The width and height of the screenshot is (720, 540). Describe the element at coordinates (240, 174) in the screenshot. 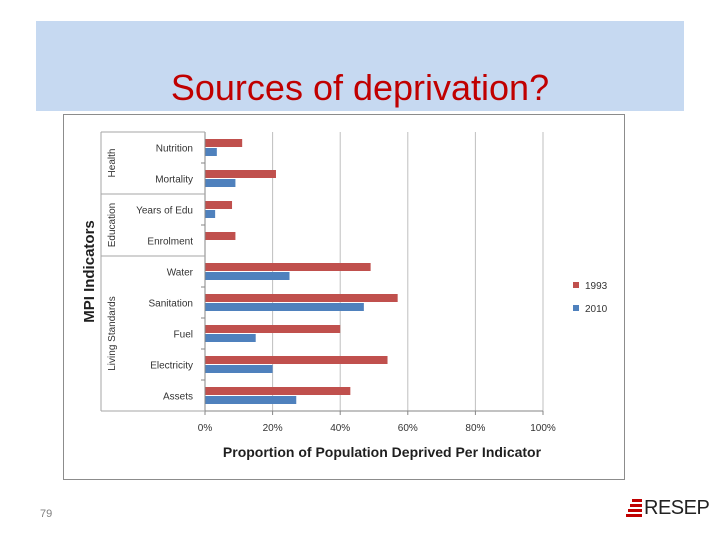

I see `bar-1993-mortality` at that location.